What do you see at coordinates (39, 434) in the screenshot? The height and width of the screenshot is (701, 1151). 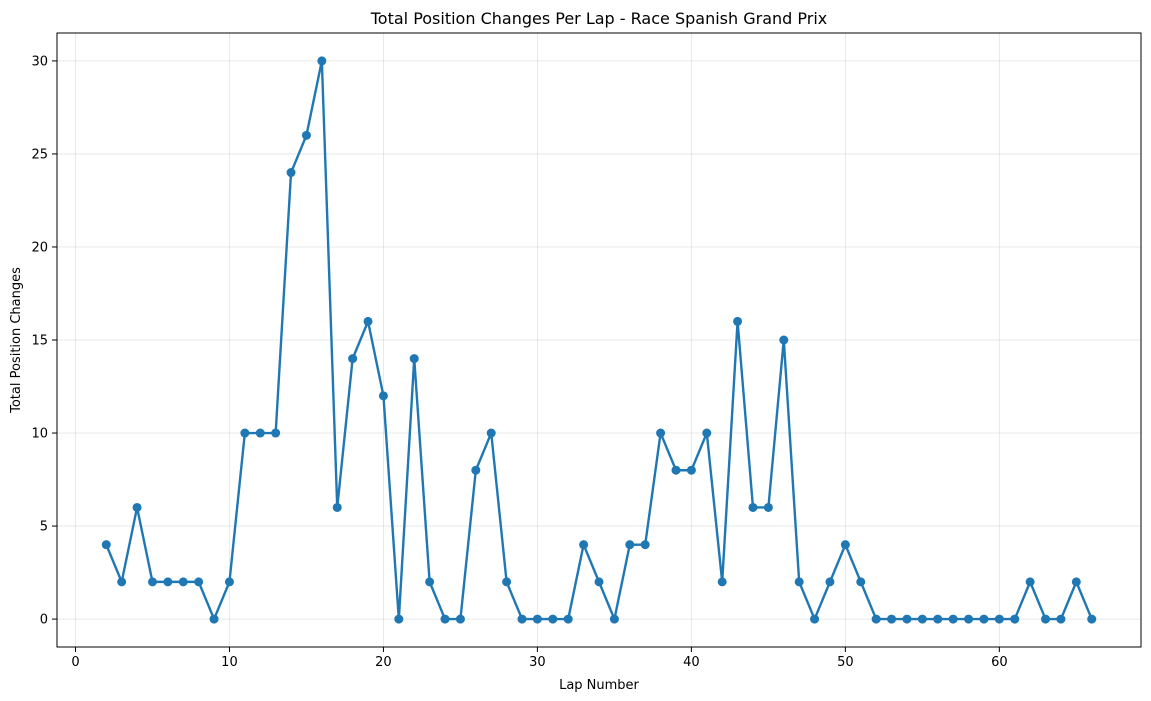 I see `y-tick-label: 10` at bounding box center [39, 434].